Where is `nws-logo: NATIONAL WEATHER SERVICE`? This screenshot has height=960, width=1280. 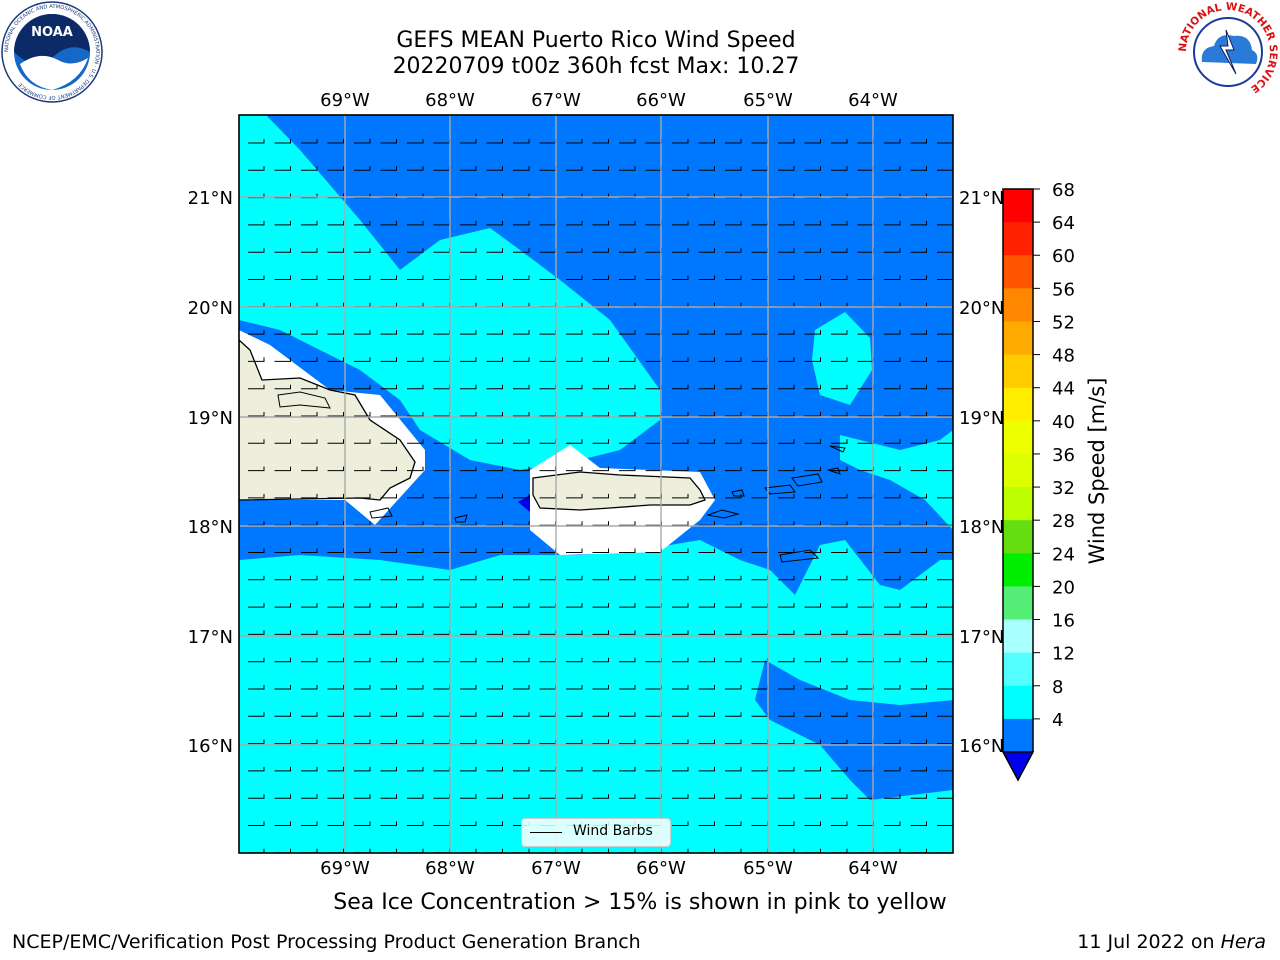 nws-logo: NATIONAL WEATHER SERVICE is located at coordinates (1228, 51).